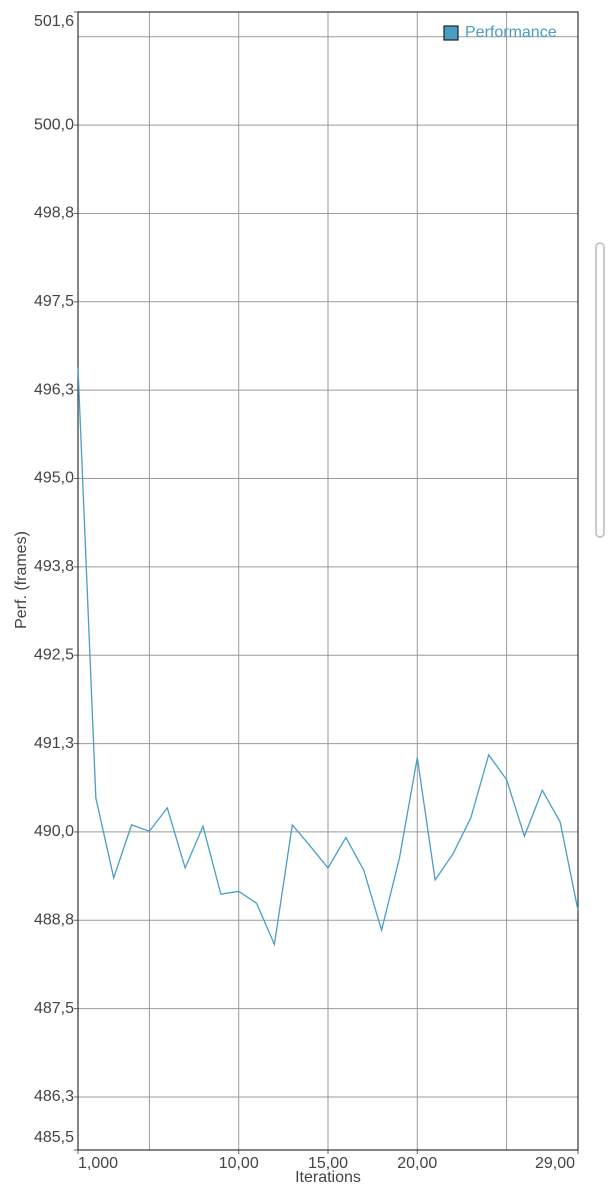 This screenshot has height=1200, width=611. What do you see at coordinates (54, 1008) in the screenshot?
I see `y-tick-label: 487,5` at bounding box center [54, 1008].